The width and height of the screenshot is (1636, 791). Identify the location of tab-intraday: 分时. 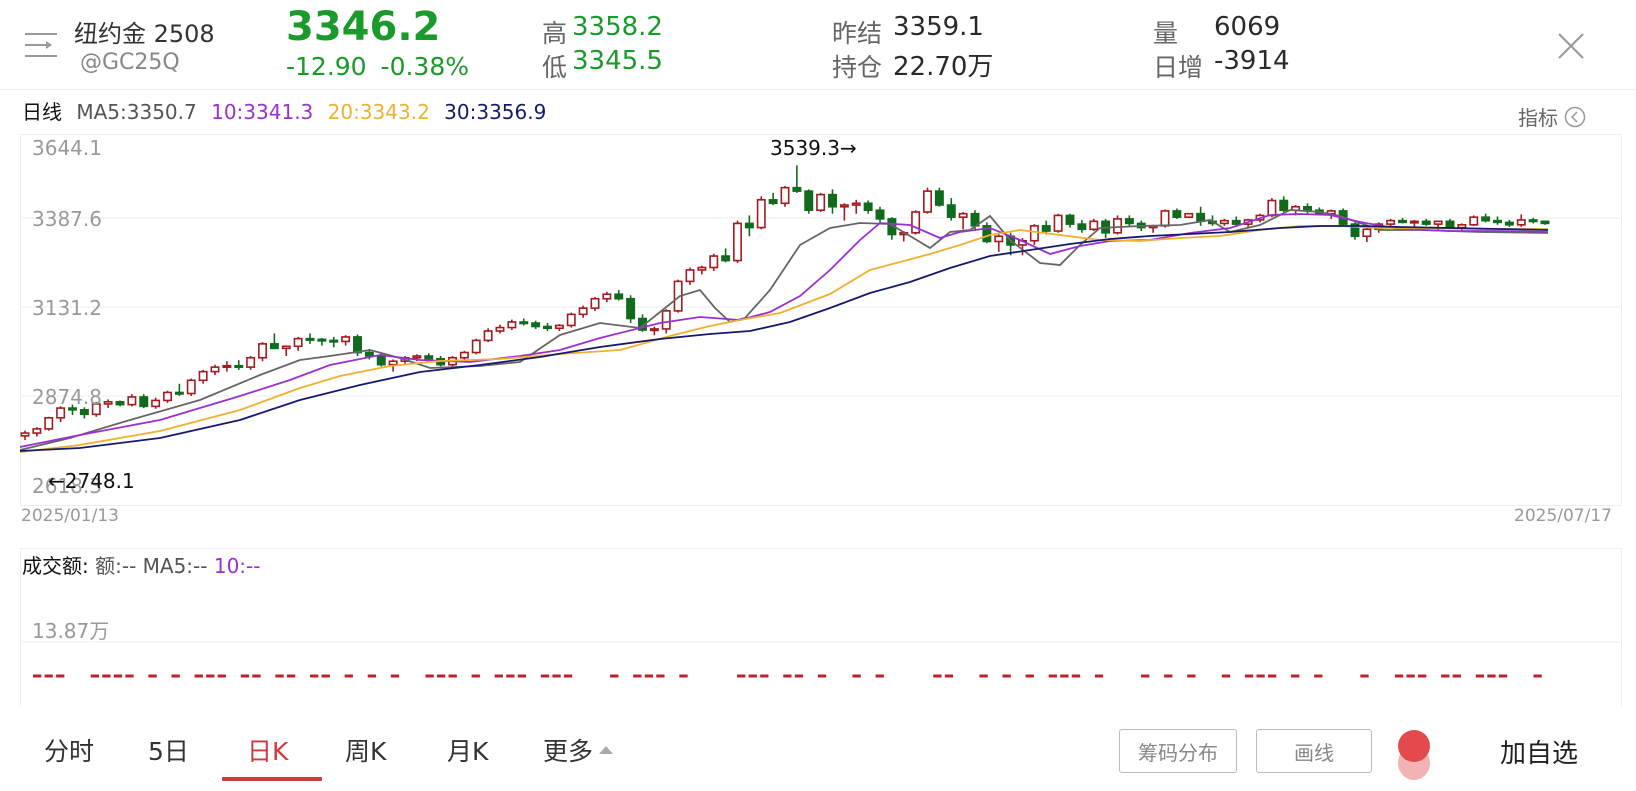
(69, 751).